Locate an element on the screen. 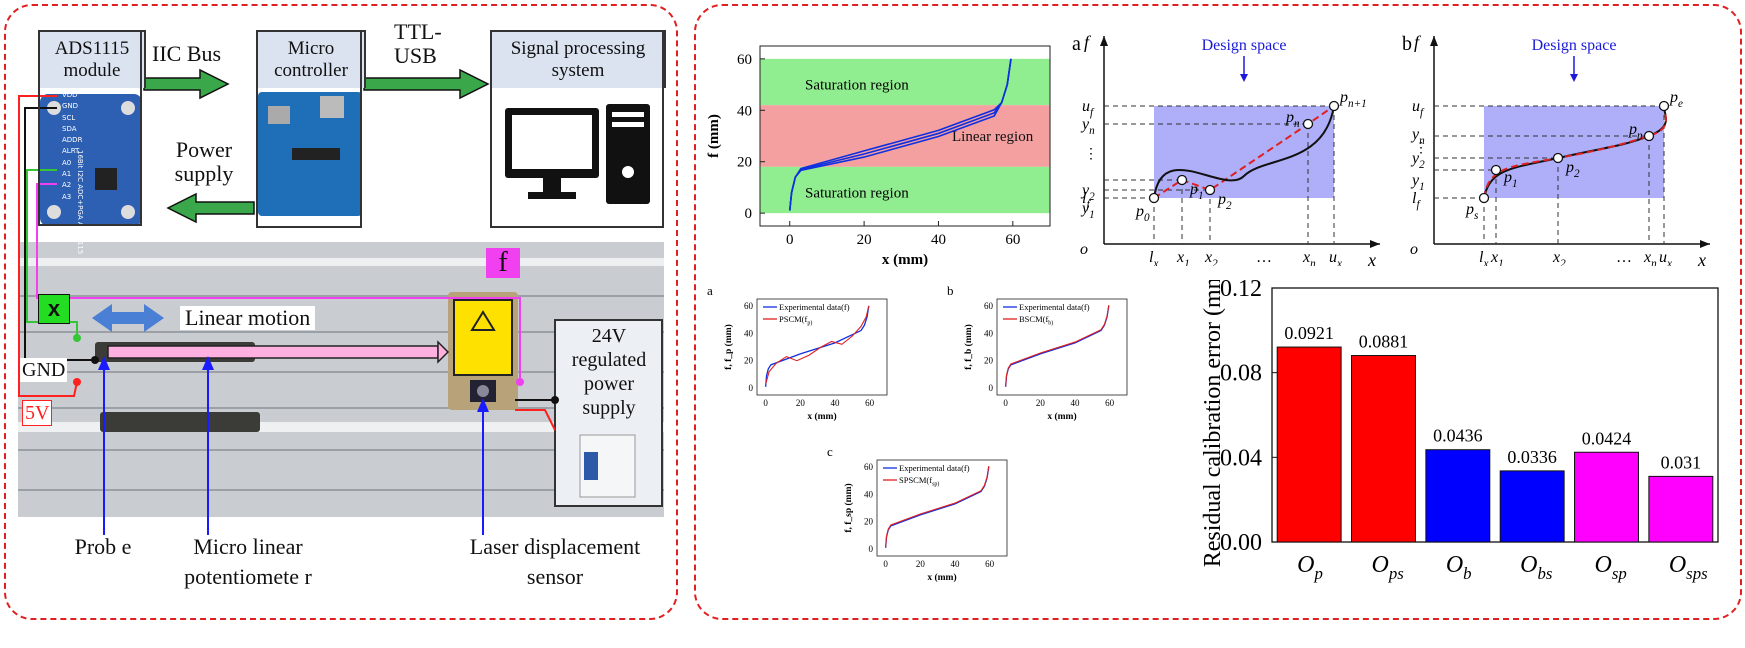  adc-pin-list: VDD GND SCL SDA ADDR ALRT A0 A1 A2 A3 is located at coordinates (77, 146).